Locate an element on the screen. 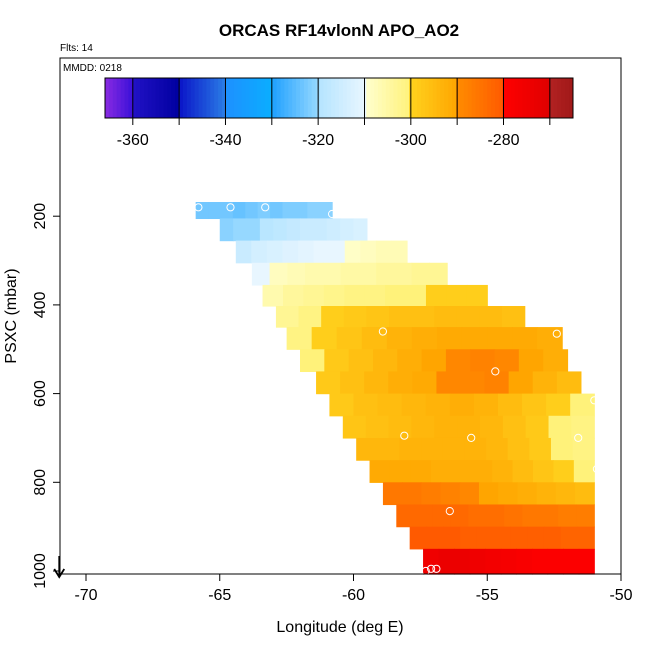  colorbar-tick-label: -320 is located at coordinates (318, 140).